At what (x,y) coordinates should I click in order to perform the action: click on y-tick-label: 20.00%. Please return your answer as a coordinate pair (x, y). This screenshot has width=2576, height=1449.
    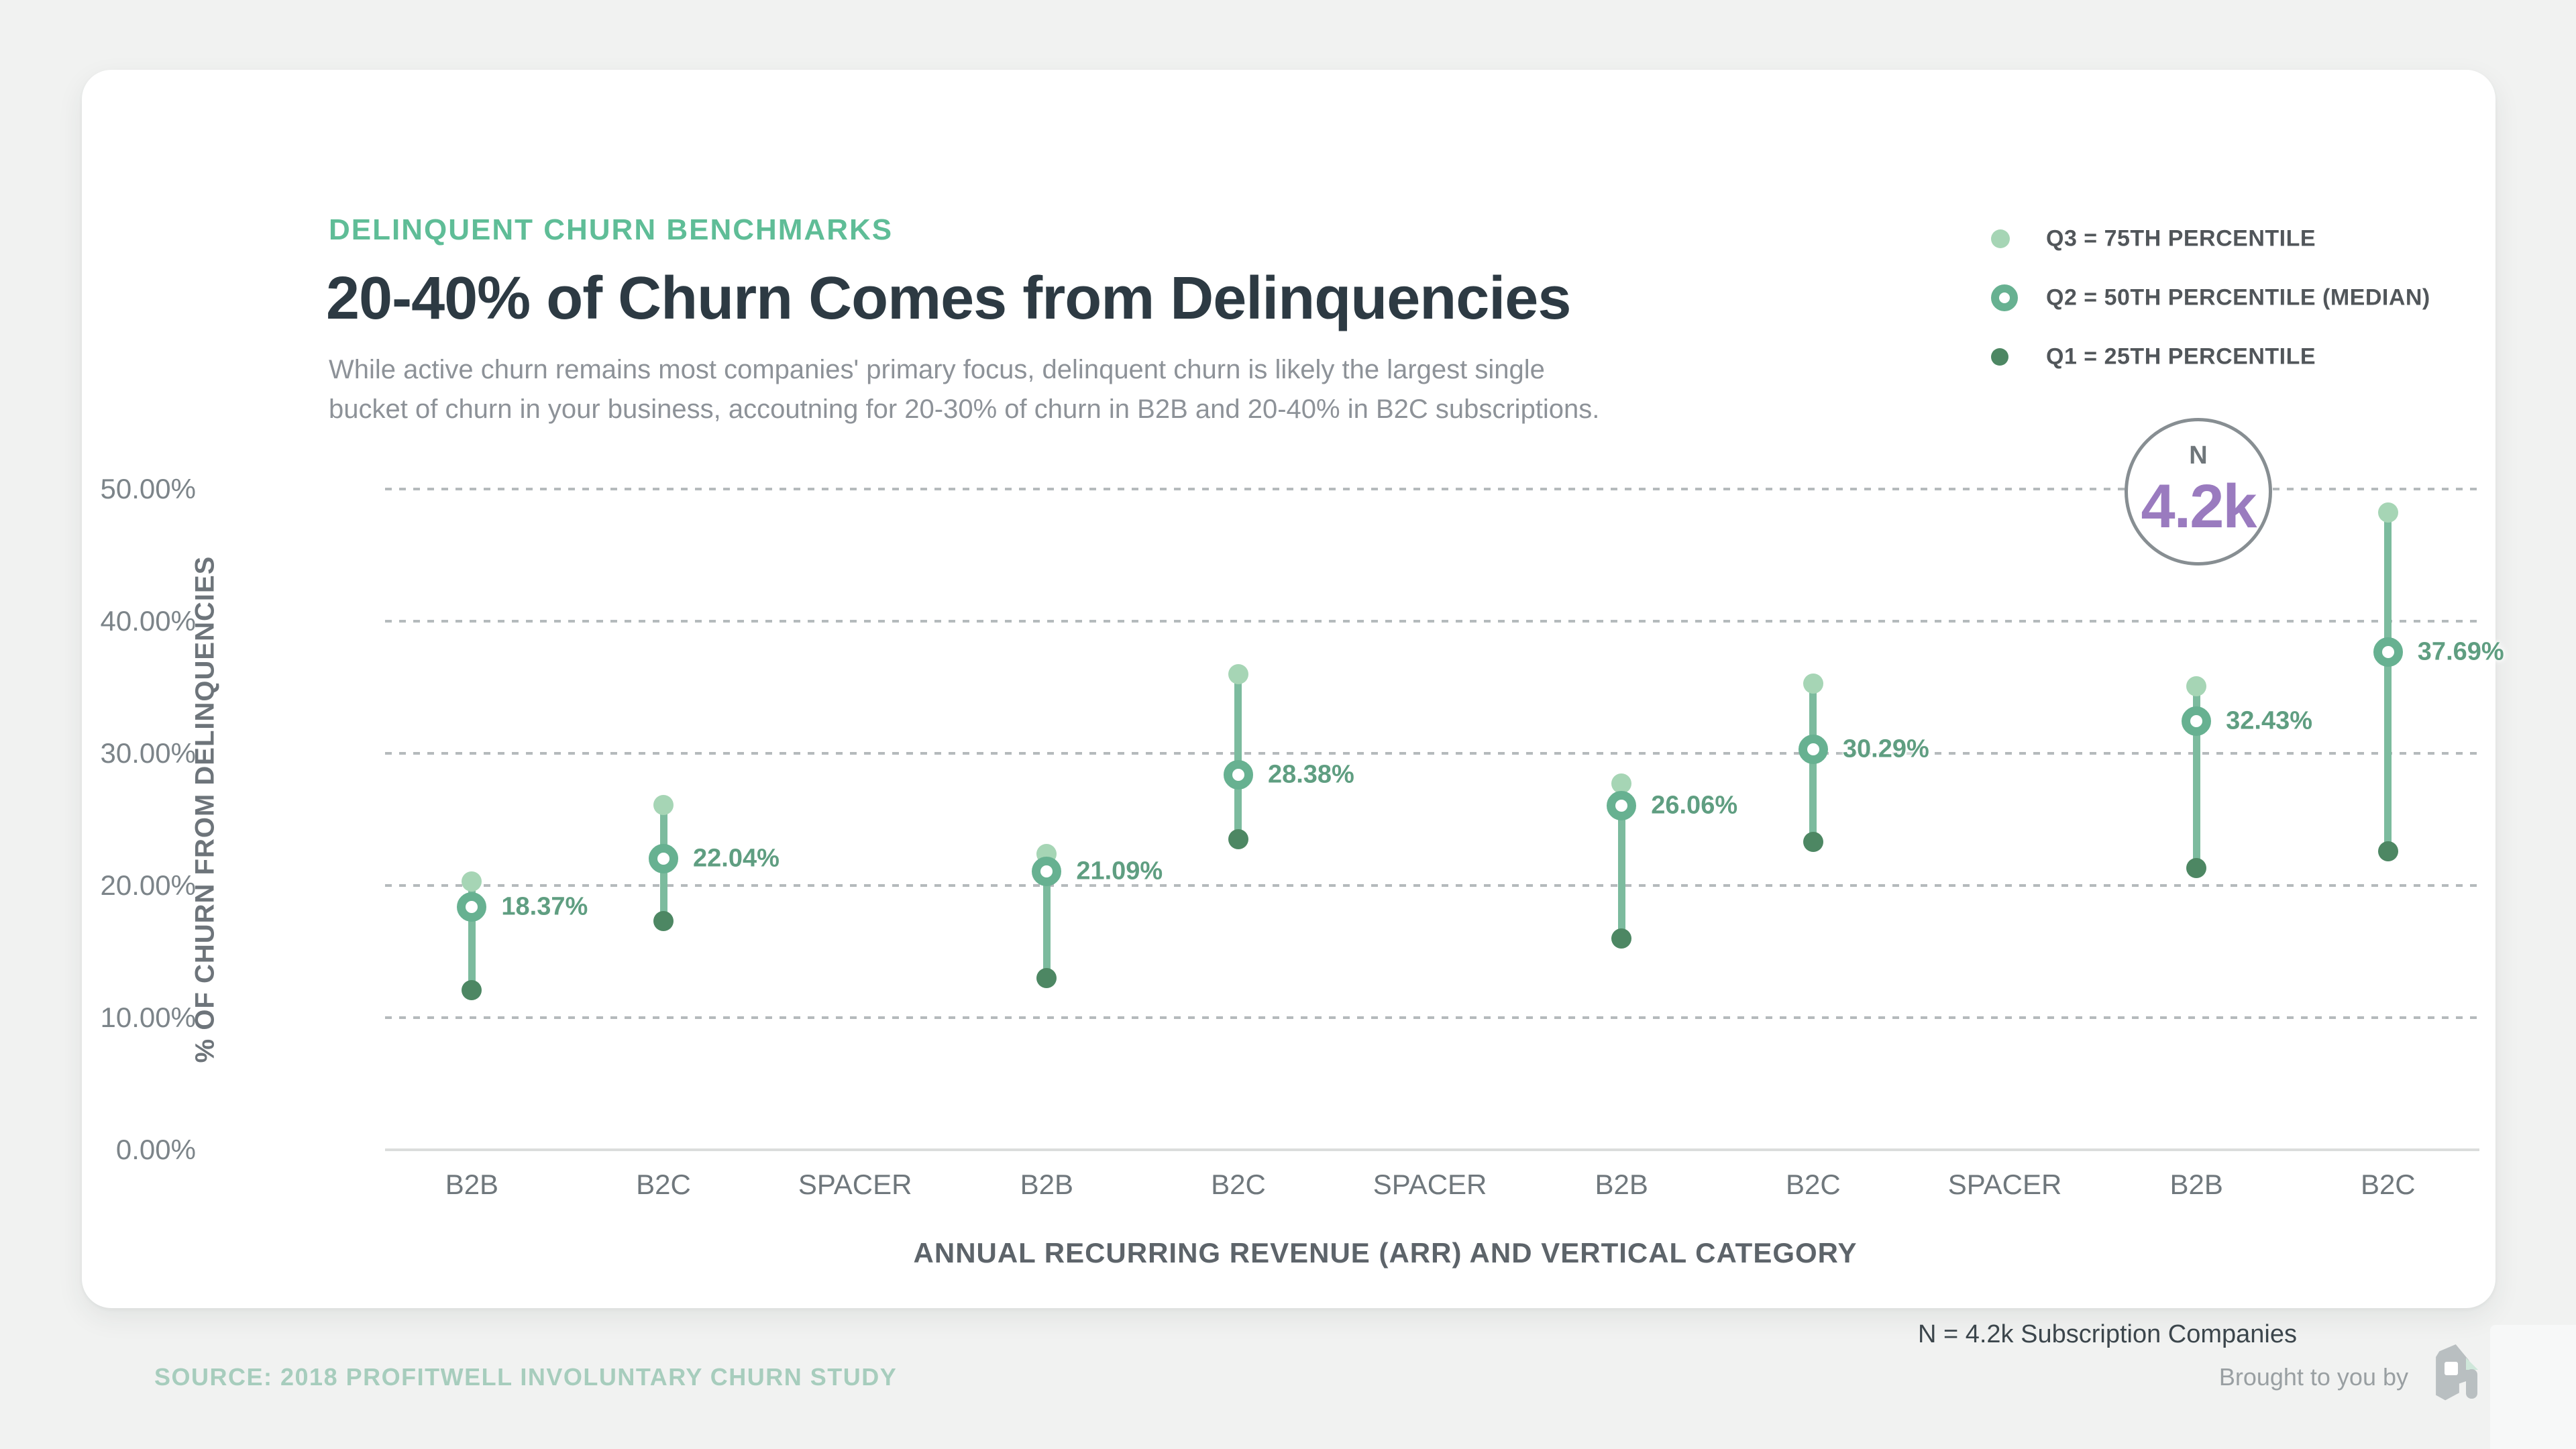
    Looking at the image, I should click on (148, 885).